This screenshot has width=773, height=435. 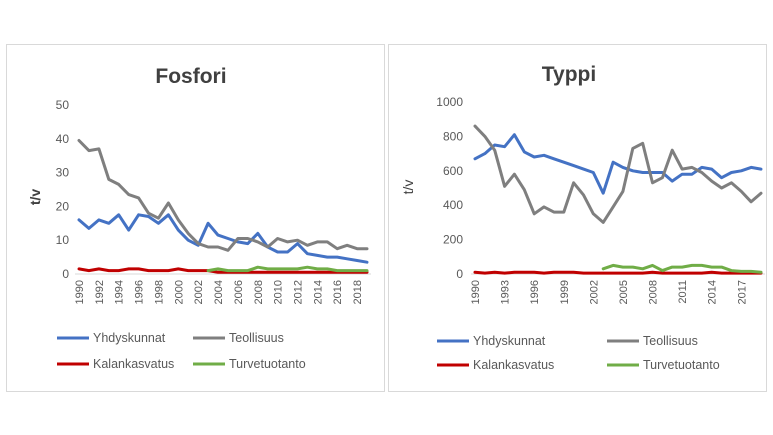 I want to click on y-tick-label: 800, so click(x=453, y=136).